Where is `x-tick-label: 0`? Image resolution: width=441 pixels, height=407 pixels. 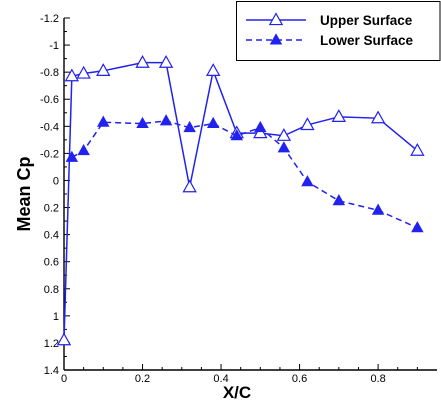
x-tick-label: 0 is located at coordinates (64, 379).